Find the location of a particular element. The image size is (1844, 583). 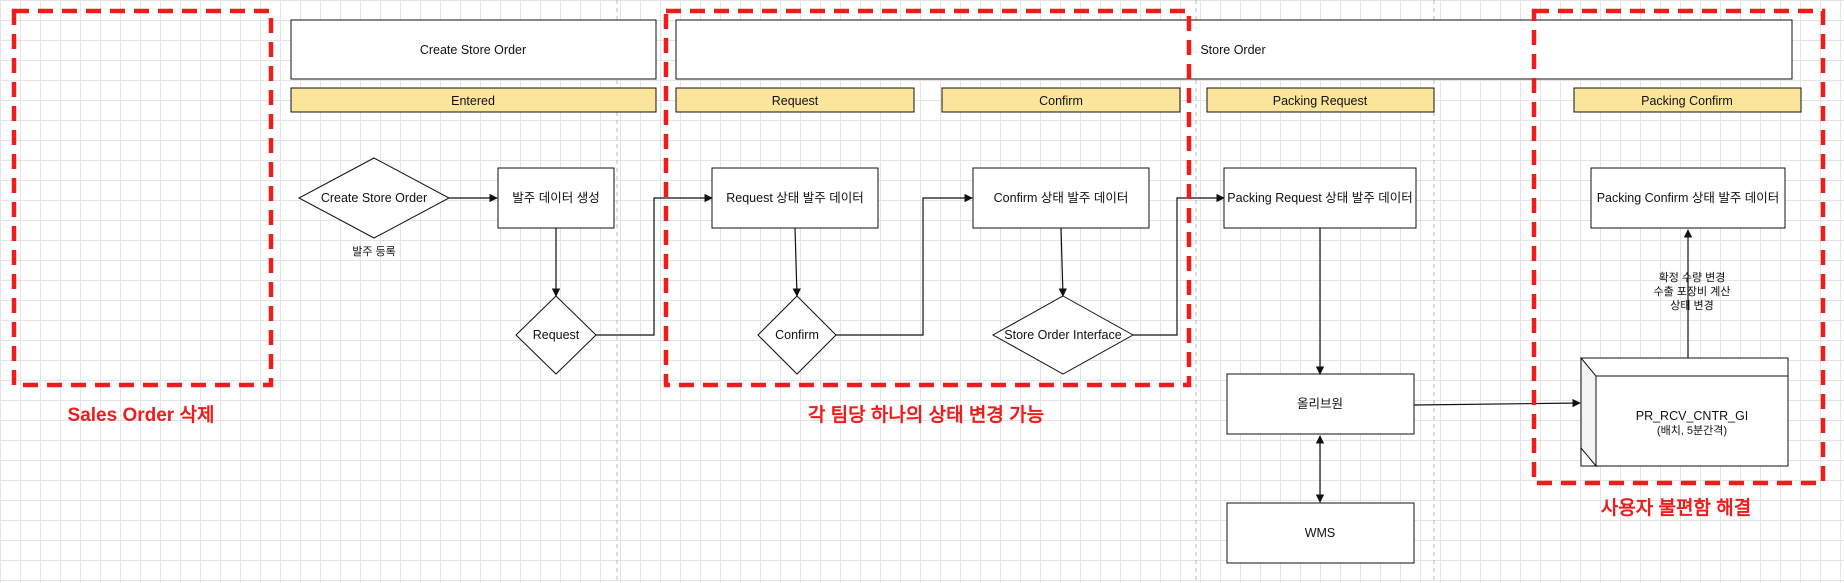

svg-text: Packing Confirm 상태 발주 데이터 is located at coordinates (1688, 198).